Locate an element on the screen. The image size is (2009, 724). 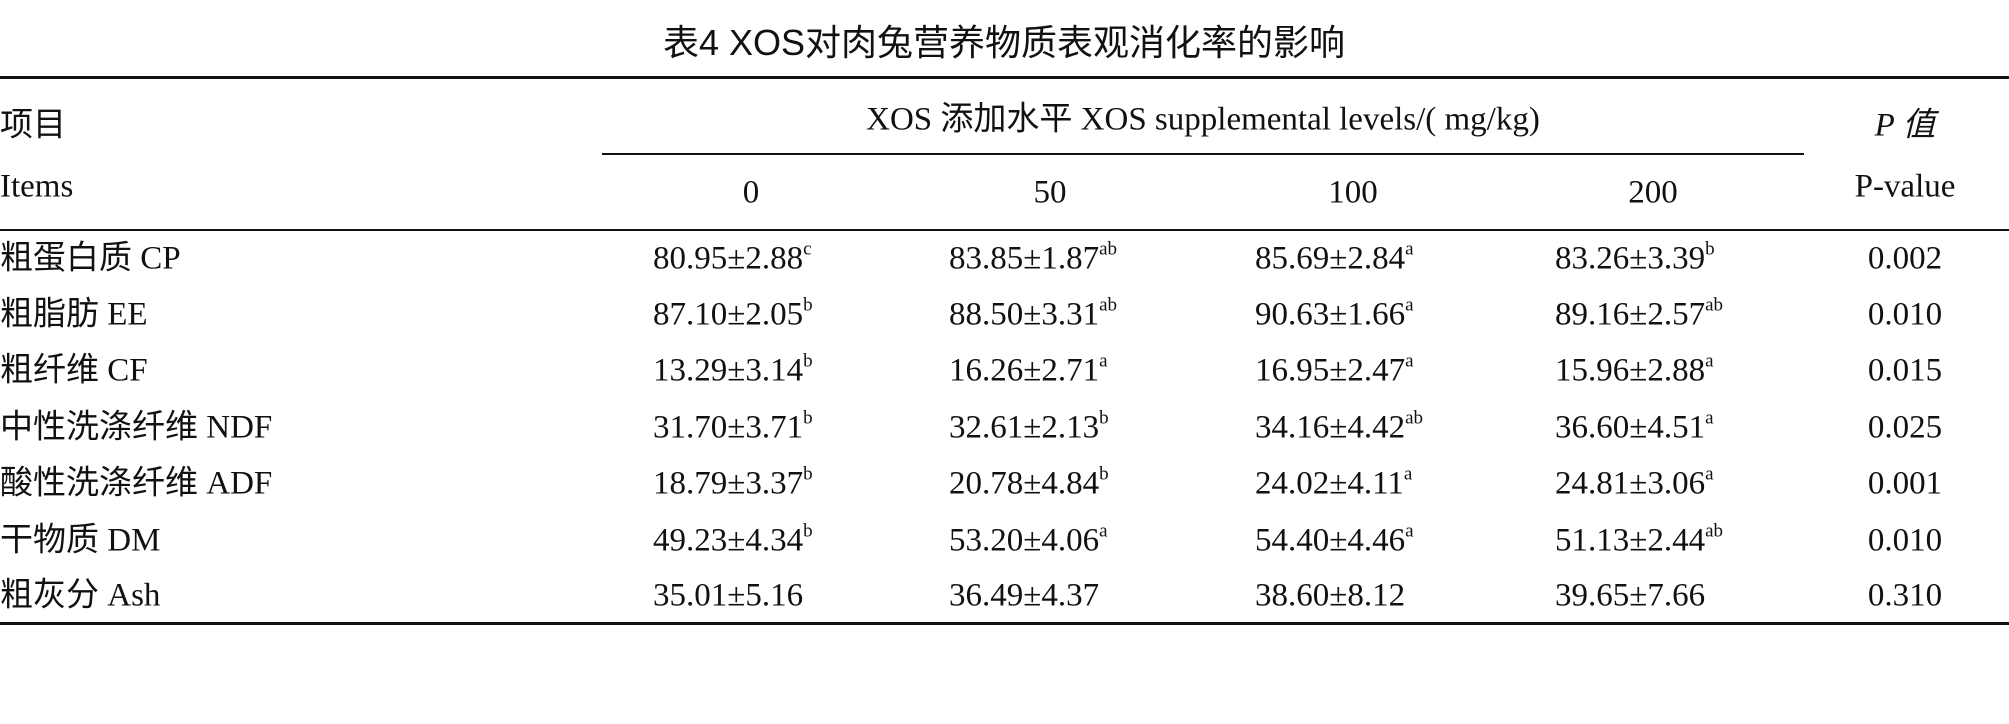
cell-value: 24.02±4.11 is located at coordinates (1329, 483).